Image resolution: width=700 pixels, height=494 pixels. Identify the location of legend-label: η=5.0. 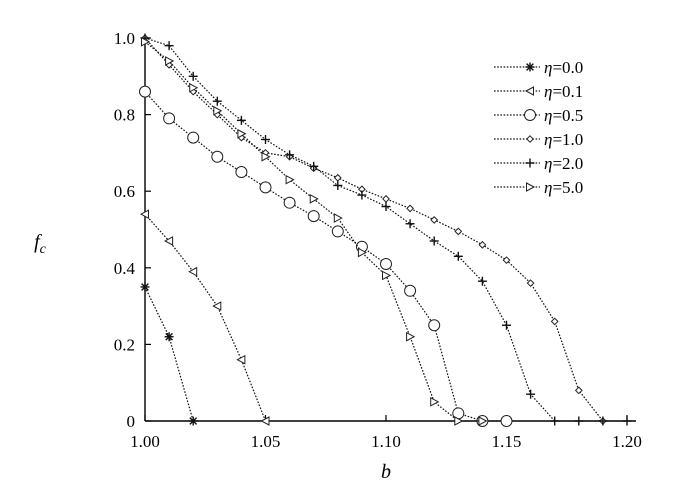
(563, 187).